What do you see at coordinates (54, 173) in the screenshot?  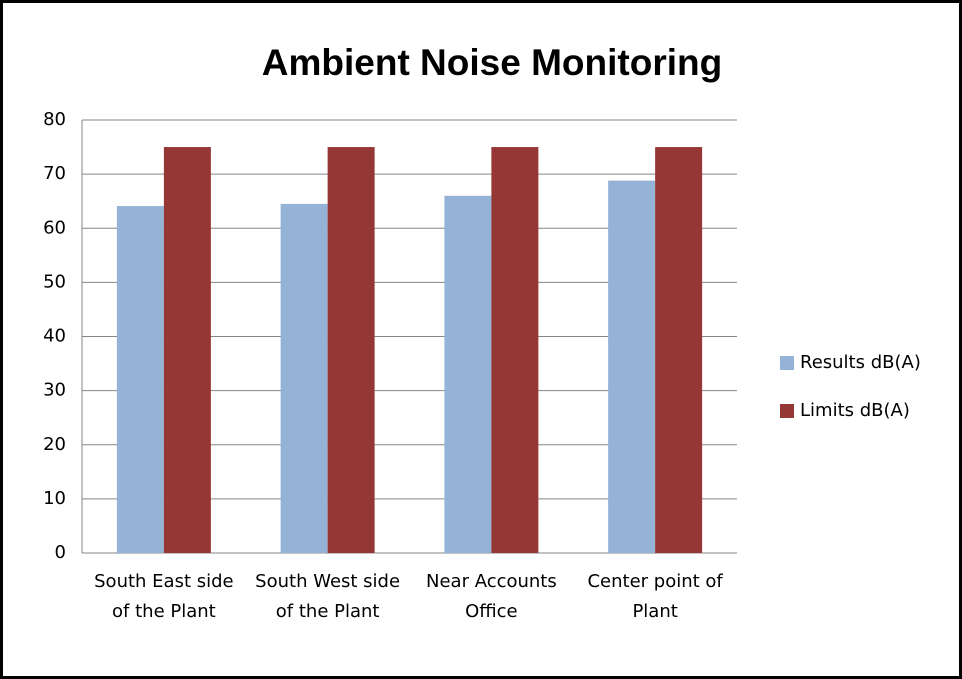 I see `y-tick-label: 70` at bounding box center [54, 173].